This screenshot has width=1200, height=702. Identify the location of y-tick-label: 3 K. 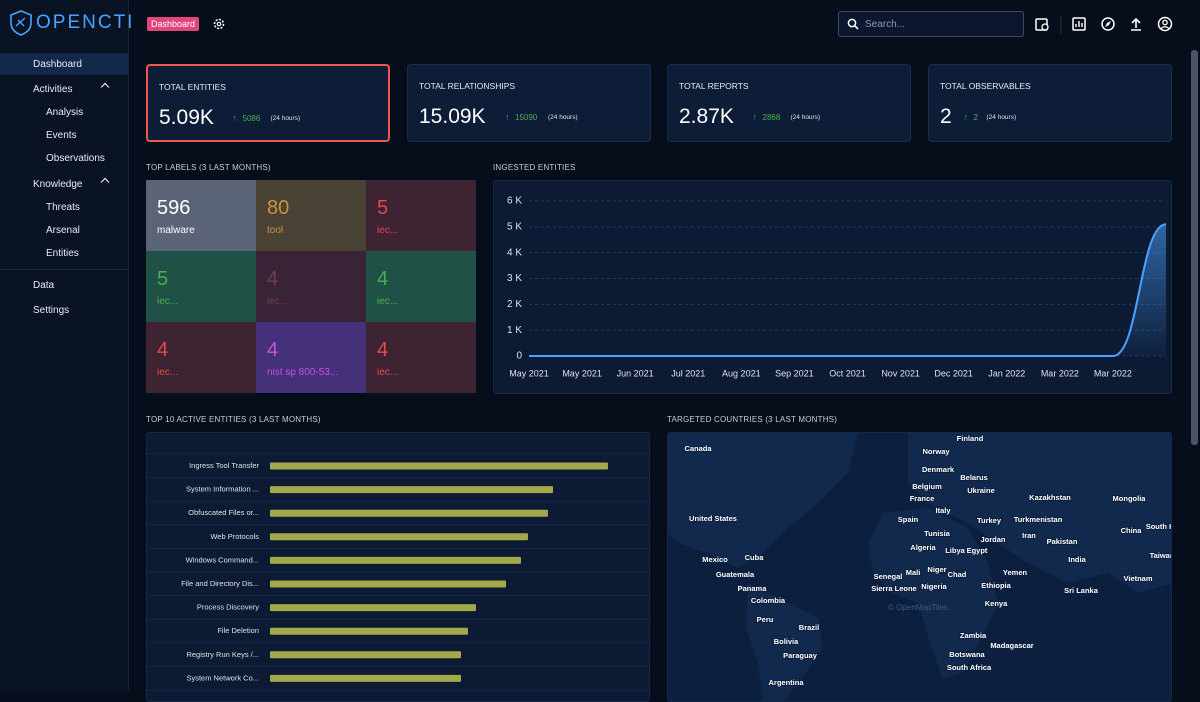
(514, 278).